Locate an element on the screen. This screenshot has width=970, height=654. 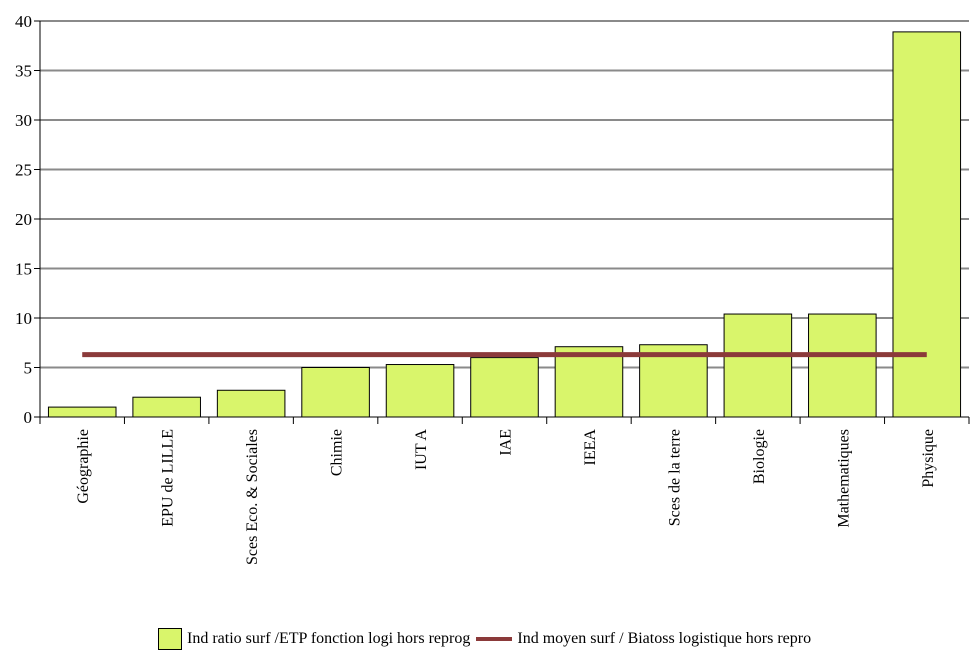
x-category-label: IEEA is located at coordinates (590, 447).